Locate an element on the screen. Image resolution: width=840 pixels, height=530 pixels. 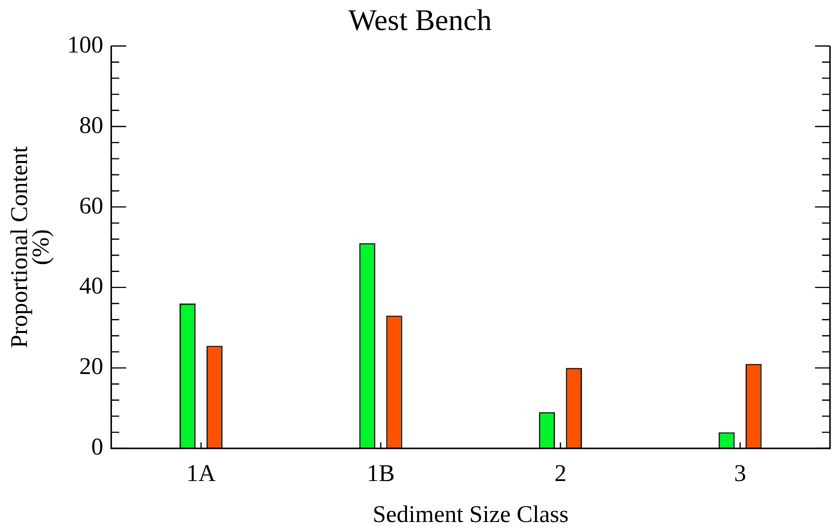
y-tick-label: 40 is located at coordinates (91, 287).